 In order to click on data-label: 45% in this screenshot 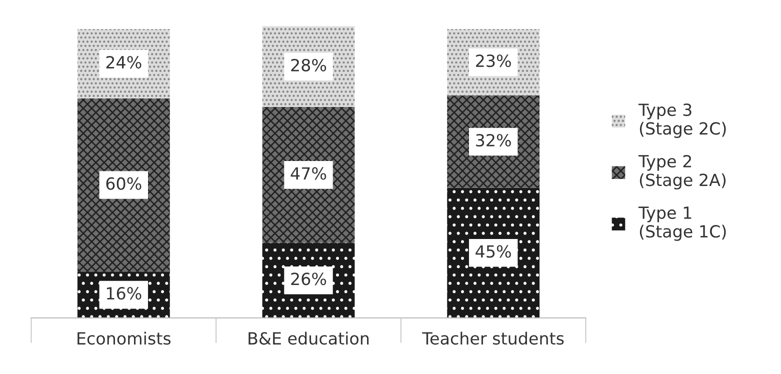, I will do `click(493, 251)`.